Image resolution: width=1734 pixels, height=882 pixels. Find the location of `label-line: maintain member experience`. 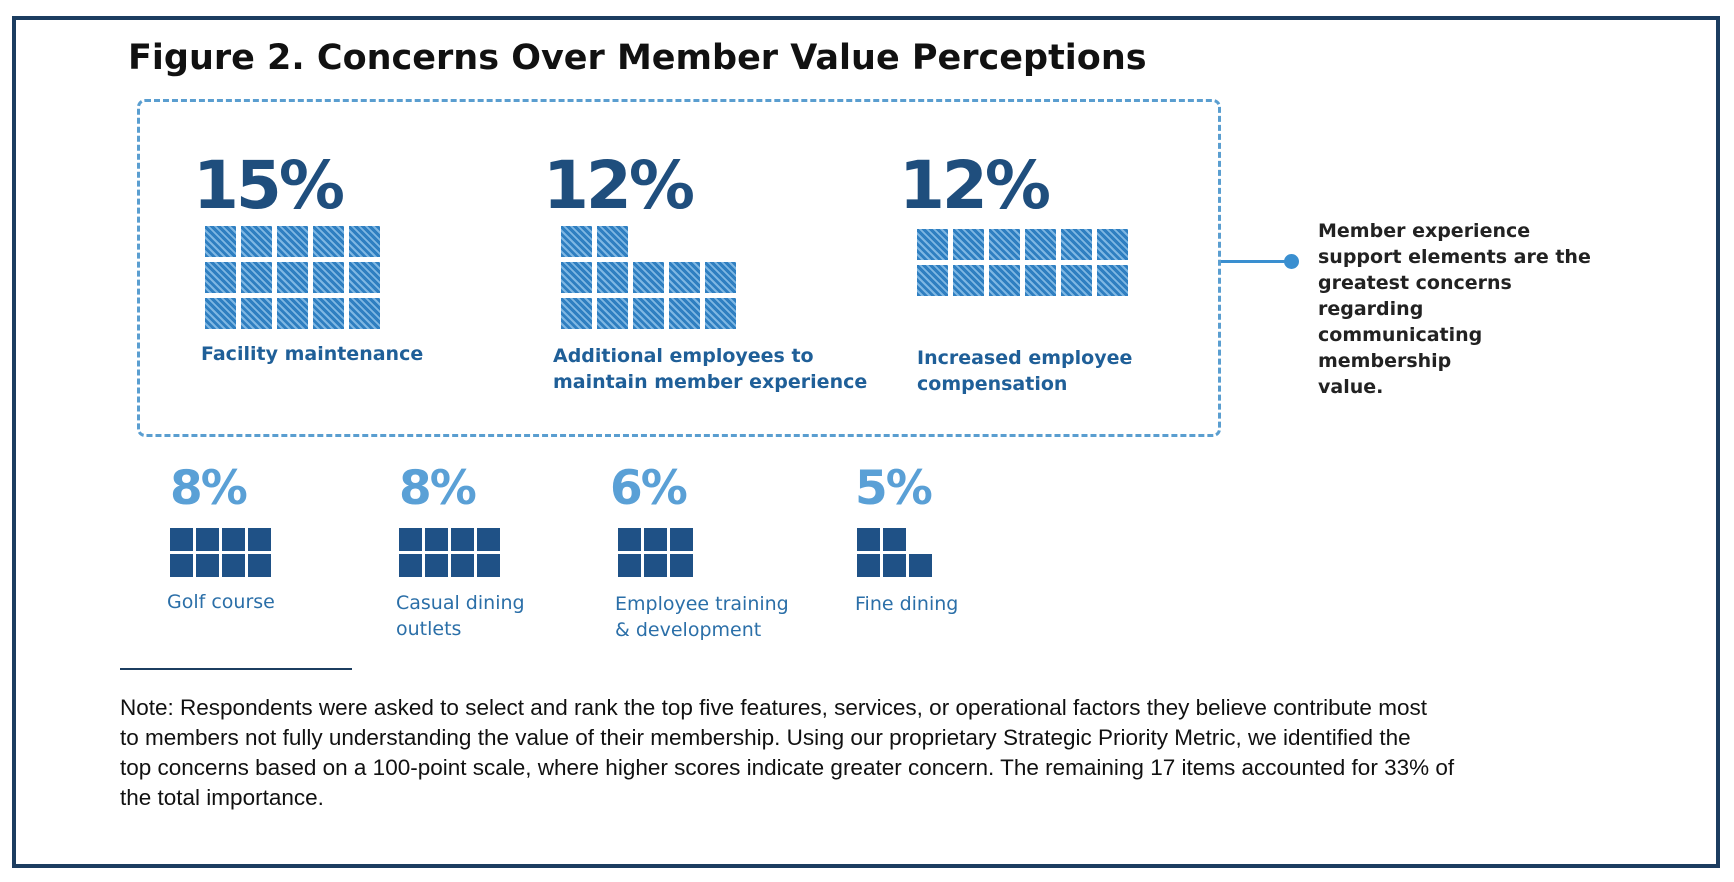

label-line: maintain member experience is located at coordinates (710, 382).